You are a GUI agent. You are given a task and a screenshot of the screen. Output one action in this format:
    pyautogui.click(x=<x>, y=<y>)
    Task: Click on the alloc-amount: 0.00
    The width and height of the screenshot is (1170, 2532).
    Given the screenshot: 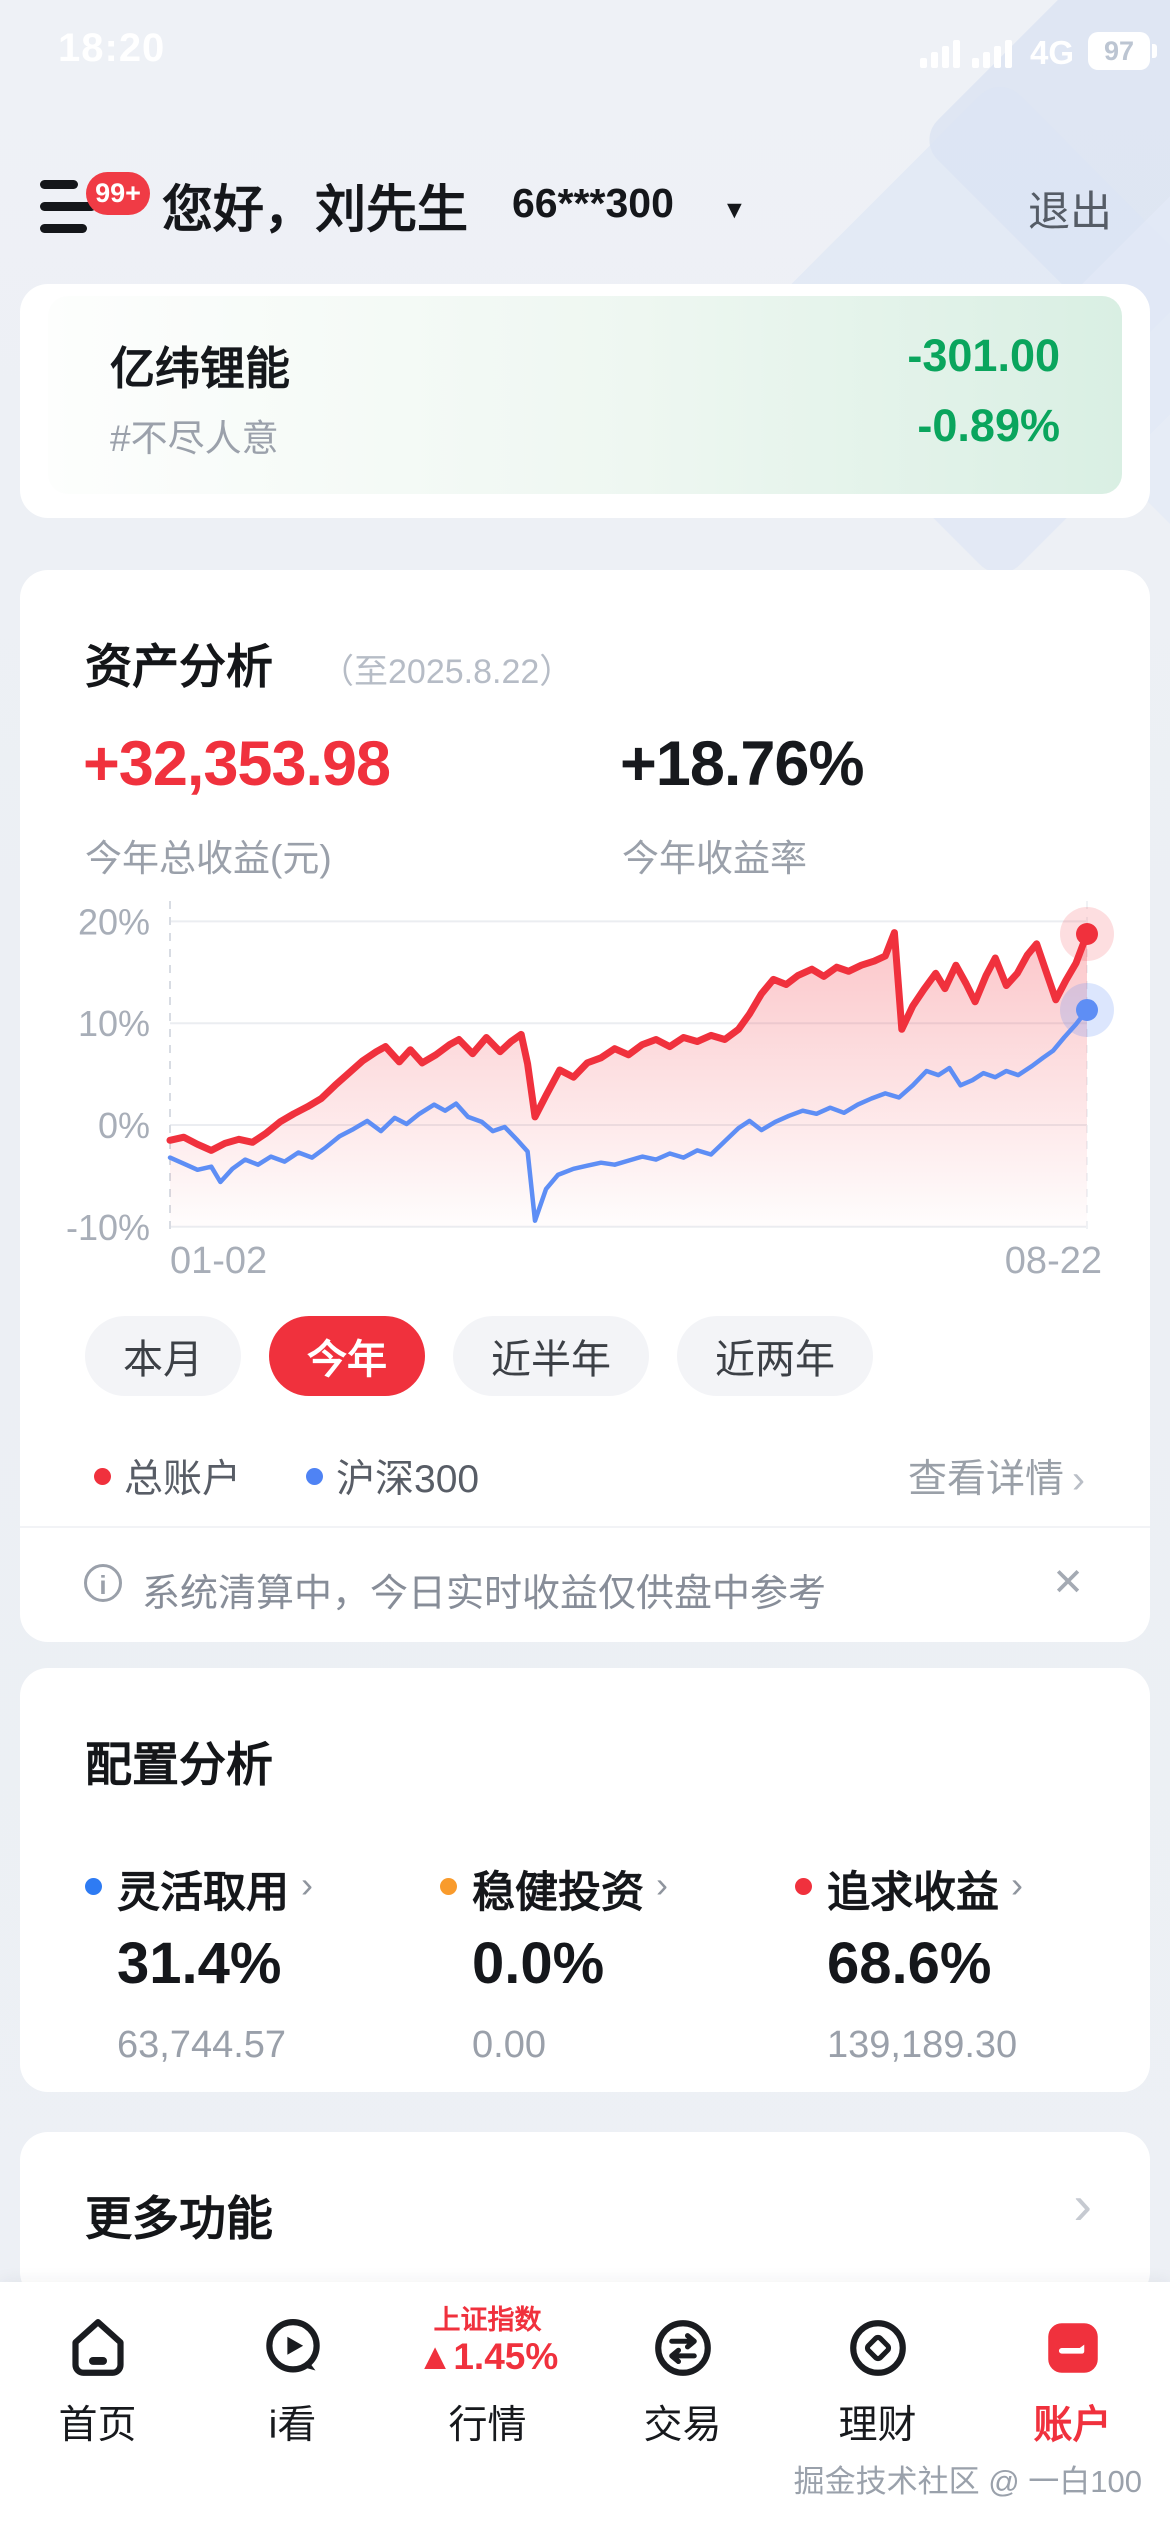 What is the action you would take?
    pyautogui.click(x=509, y=2045)
    